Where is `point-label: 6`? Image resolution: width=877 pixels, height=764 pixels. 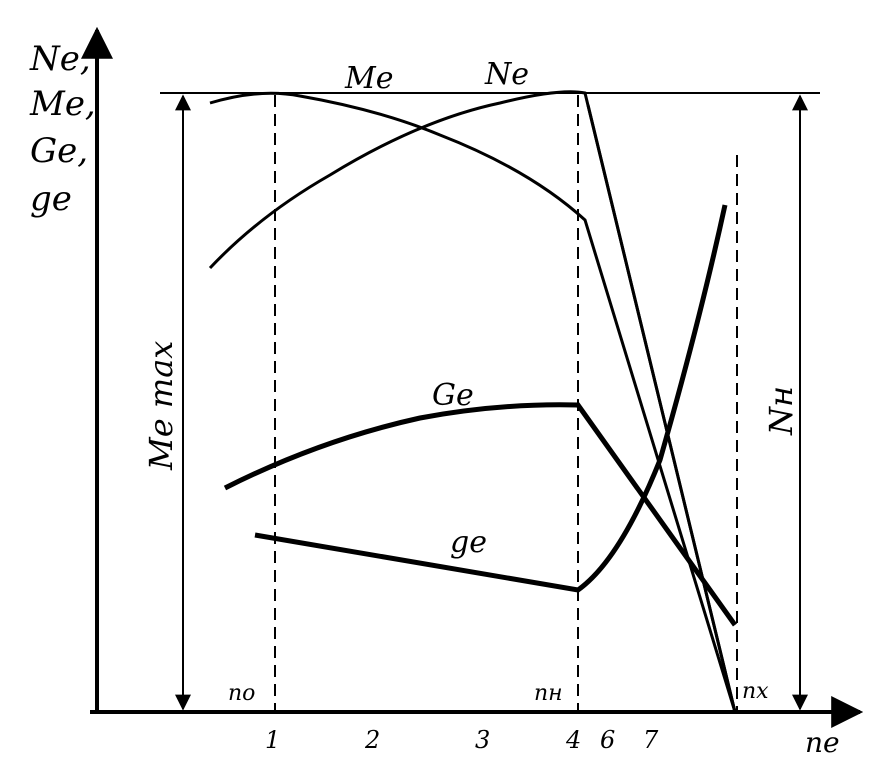 point-label: 6 is located at coordinates (607, 740).